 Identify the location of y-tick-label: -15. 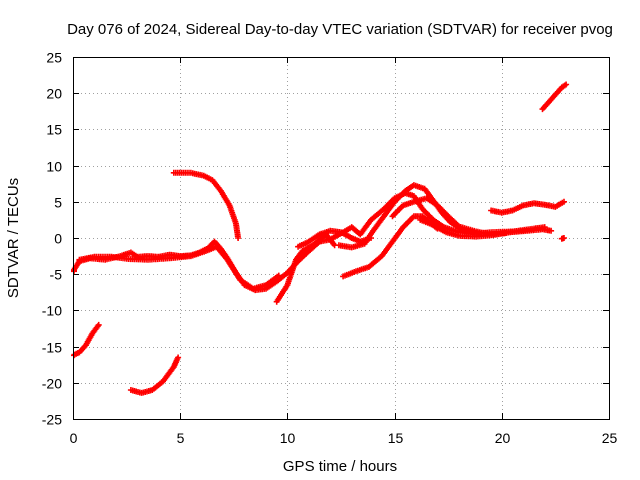
(52, 348).